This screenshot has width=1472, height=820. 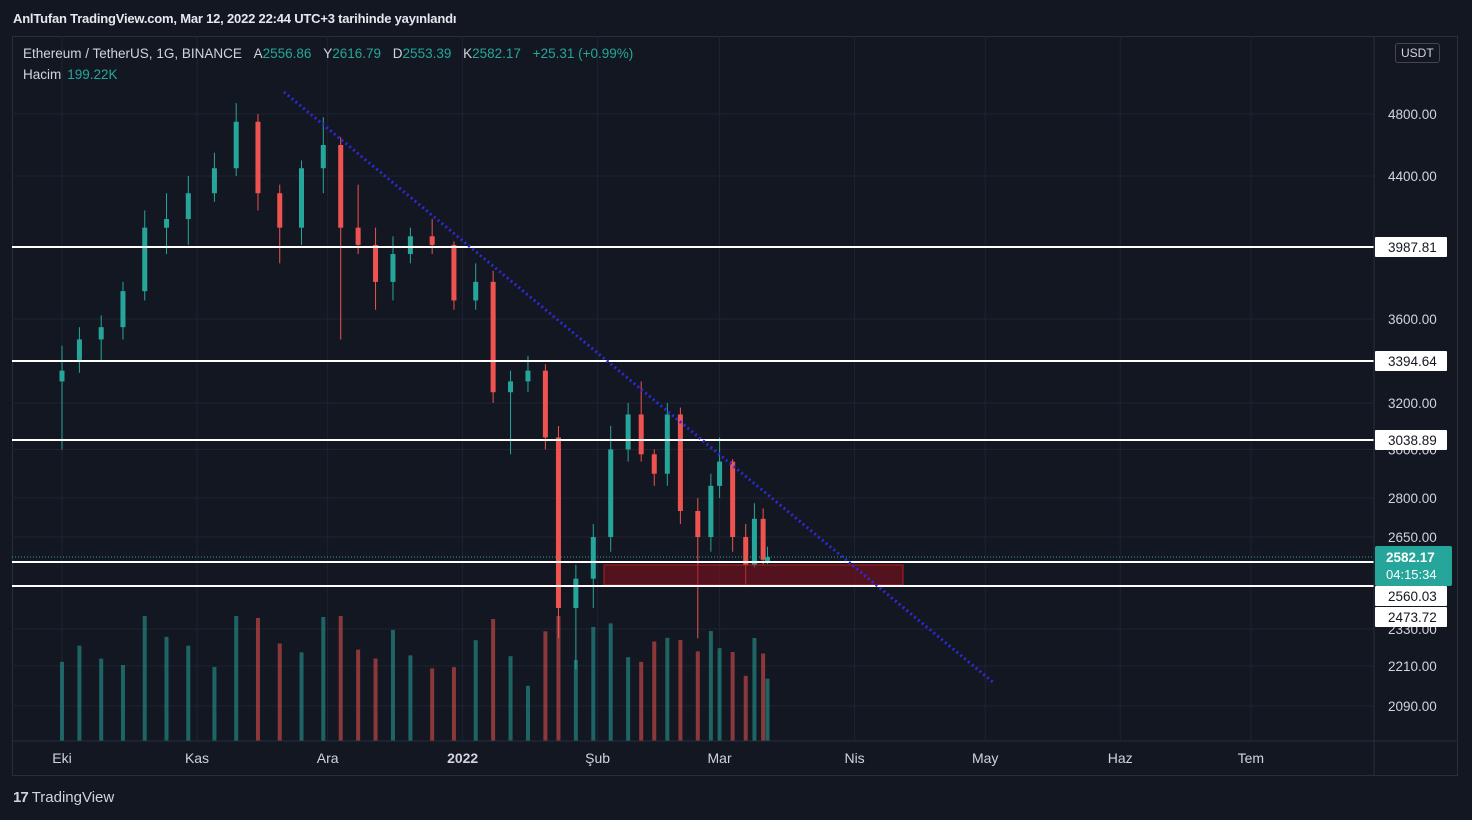 What do you see at coordinates (1120, 758) in the screenshot?
I see `time-tick-label: Haz` at bounding box center [1120, 758].